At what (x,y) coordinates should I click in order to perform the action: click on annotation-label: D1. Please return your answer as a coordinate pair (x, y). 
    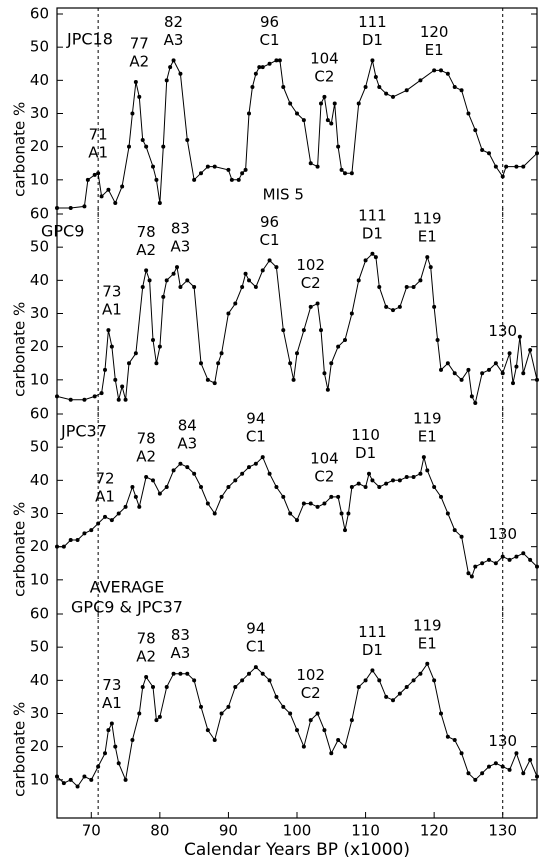
    Looking at the image, I should click on (365, 453).